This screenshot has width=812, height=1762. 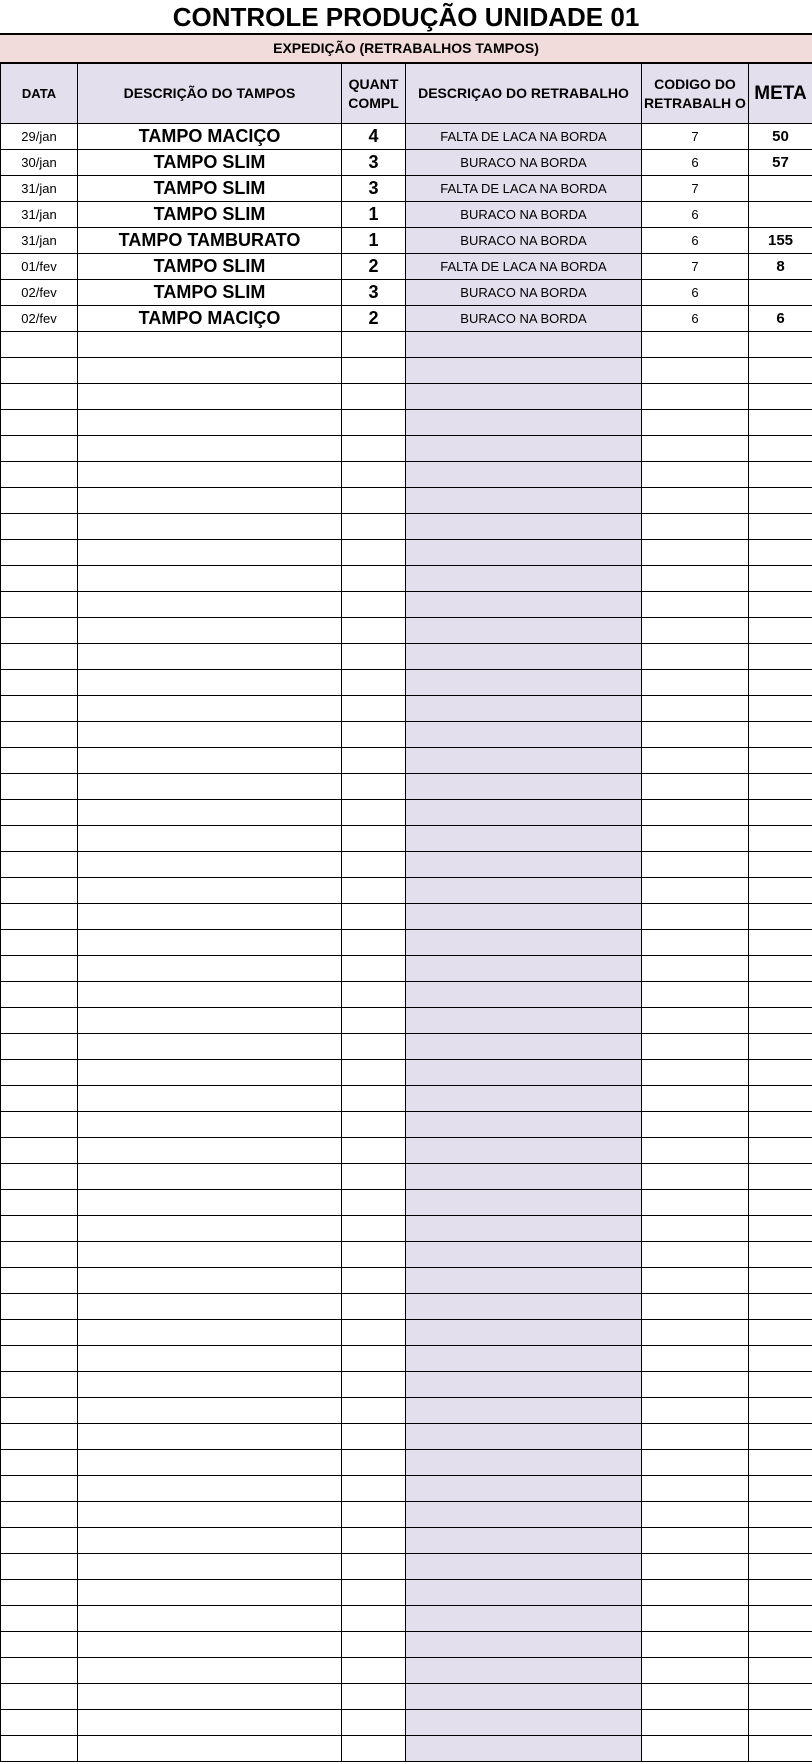 I want to click on cell-descricao-tampos: TAMPO MACIÇO, so click(x=210, y=137).